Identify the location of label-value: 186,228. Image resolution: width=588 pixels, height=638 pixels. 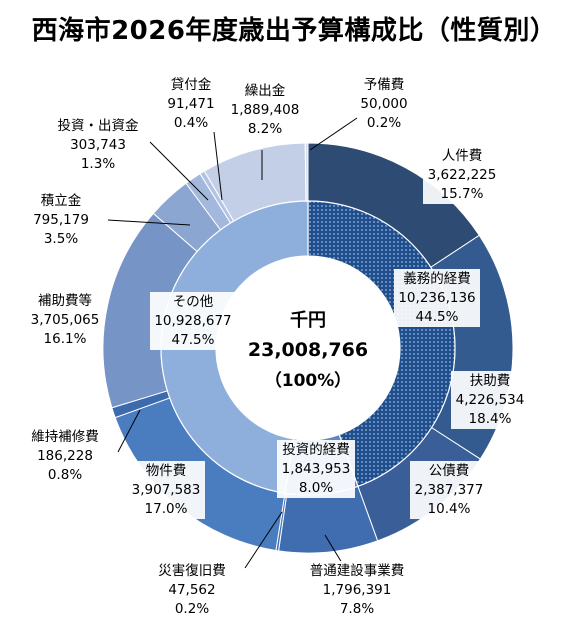
(65, 456).